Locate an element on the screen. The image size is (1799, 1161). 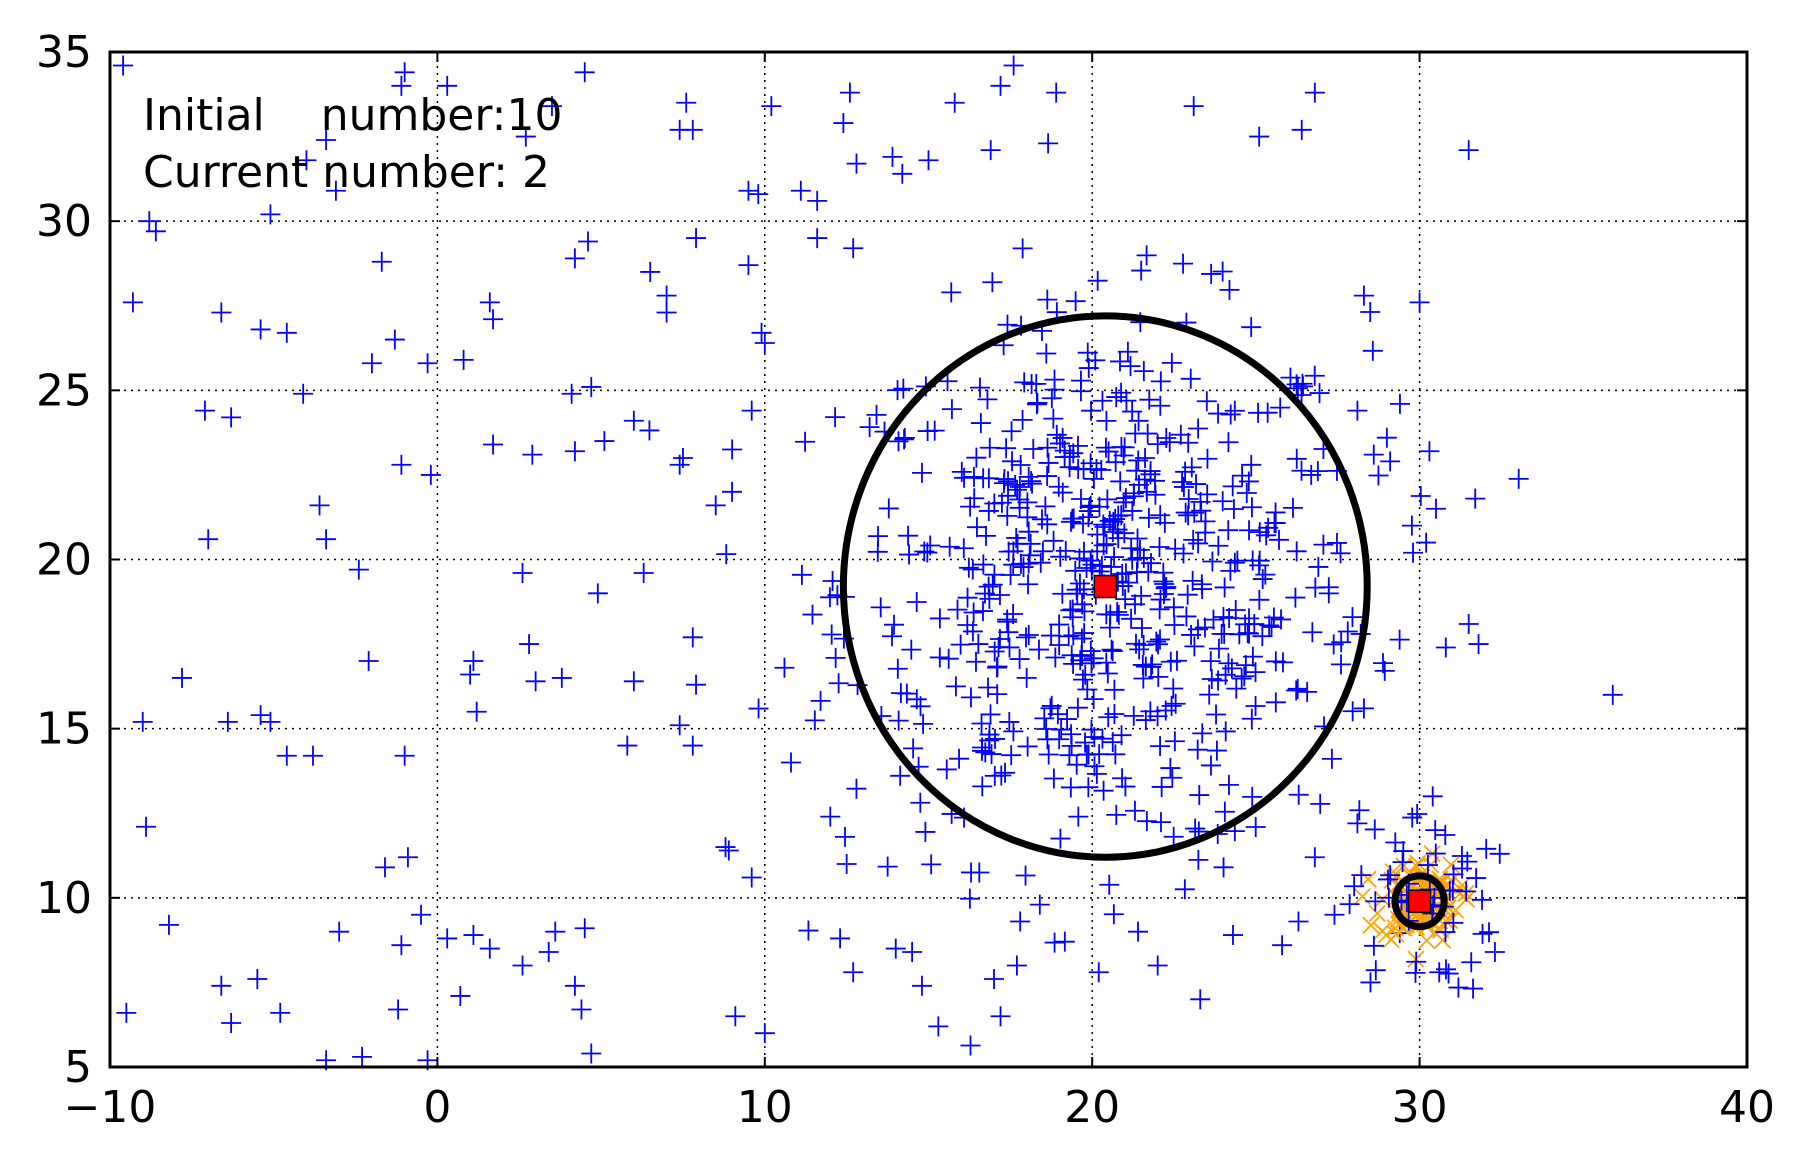
x-tick-label: 20 is located at coordinates (1092, 1107).